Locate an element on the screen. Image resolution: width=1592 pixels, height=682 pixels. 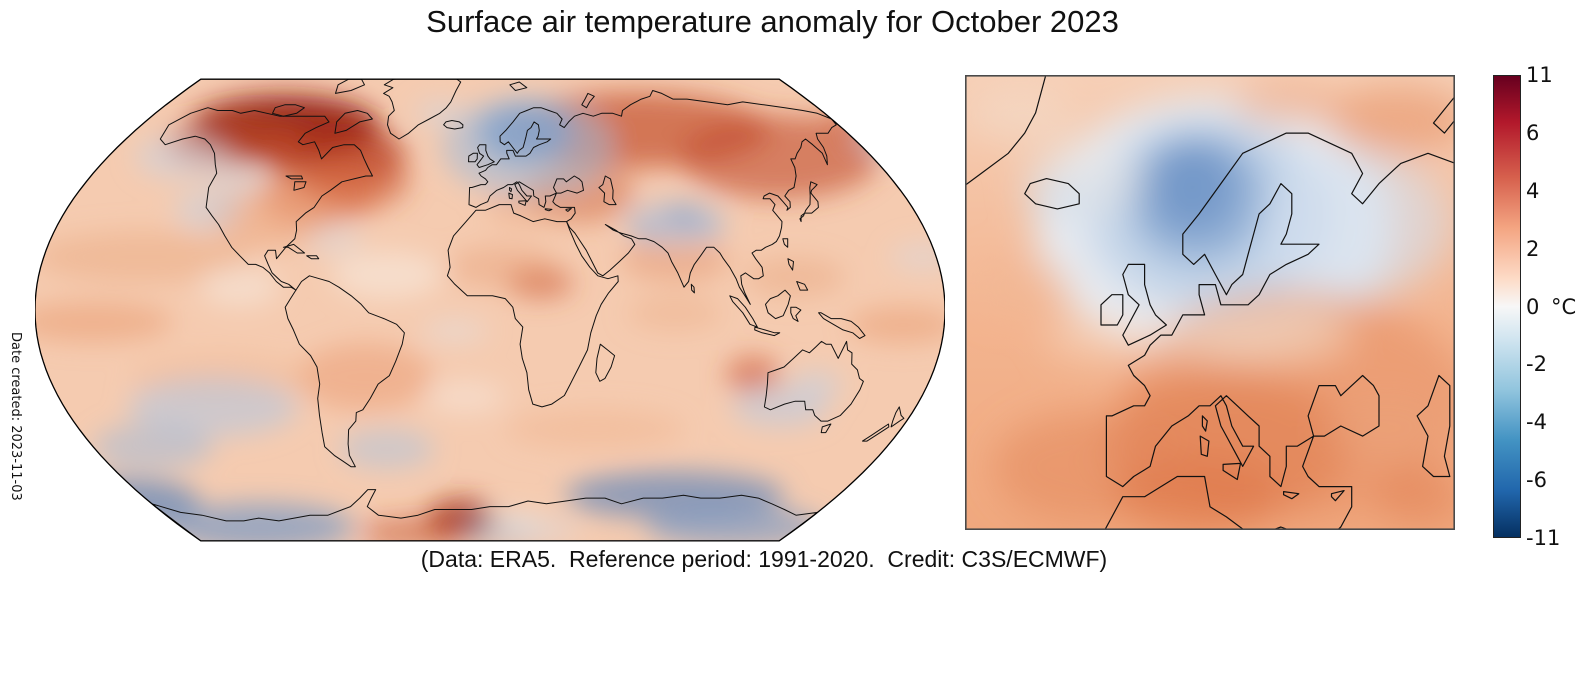
colorbar-tick-label: 11 is located at coordinates (1539, 75).